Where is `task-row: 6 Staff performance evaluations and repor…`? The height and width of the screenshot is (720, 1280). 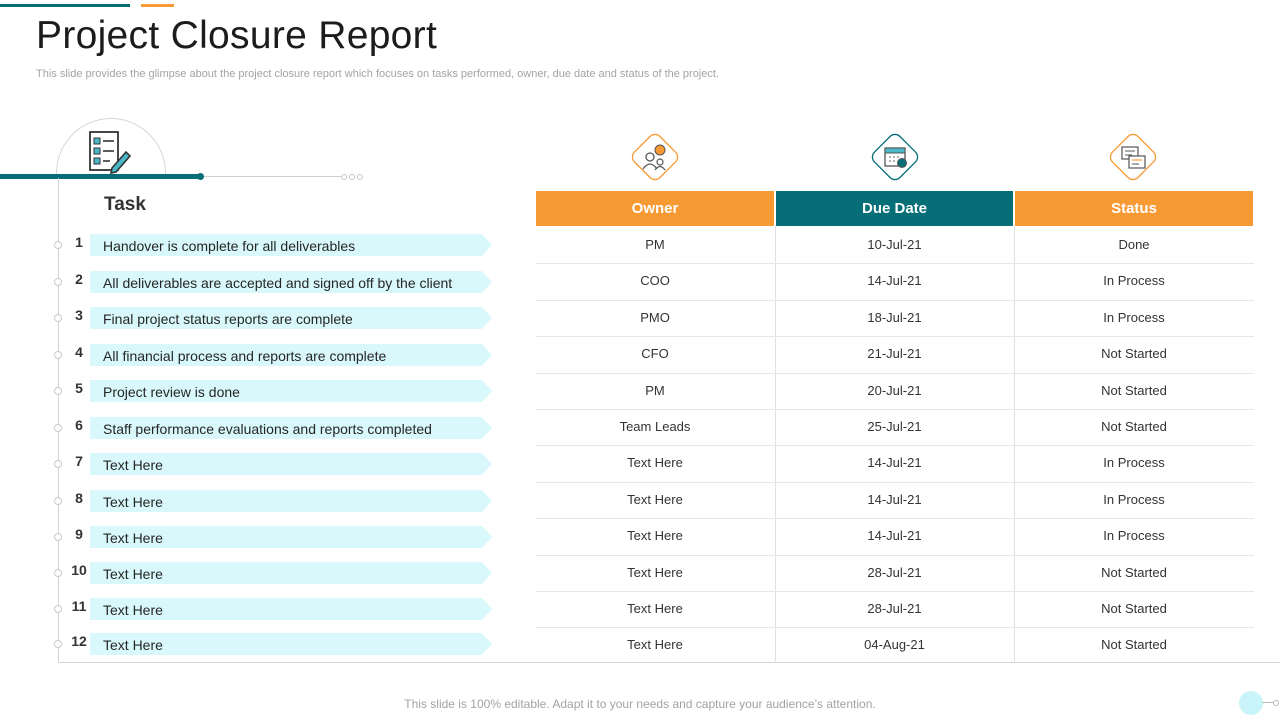 task-row: 6 Staff performance evaluations and repor… is located at coordinates (274, 429).